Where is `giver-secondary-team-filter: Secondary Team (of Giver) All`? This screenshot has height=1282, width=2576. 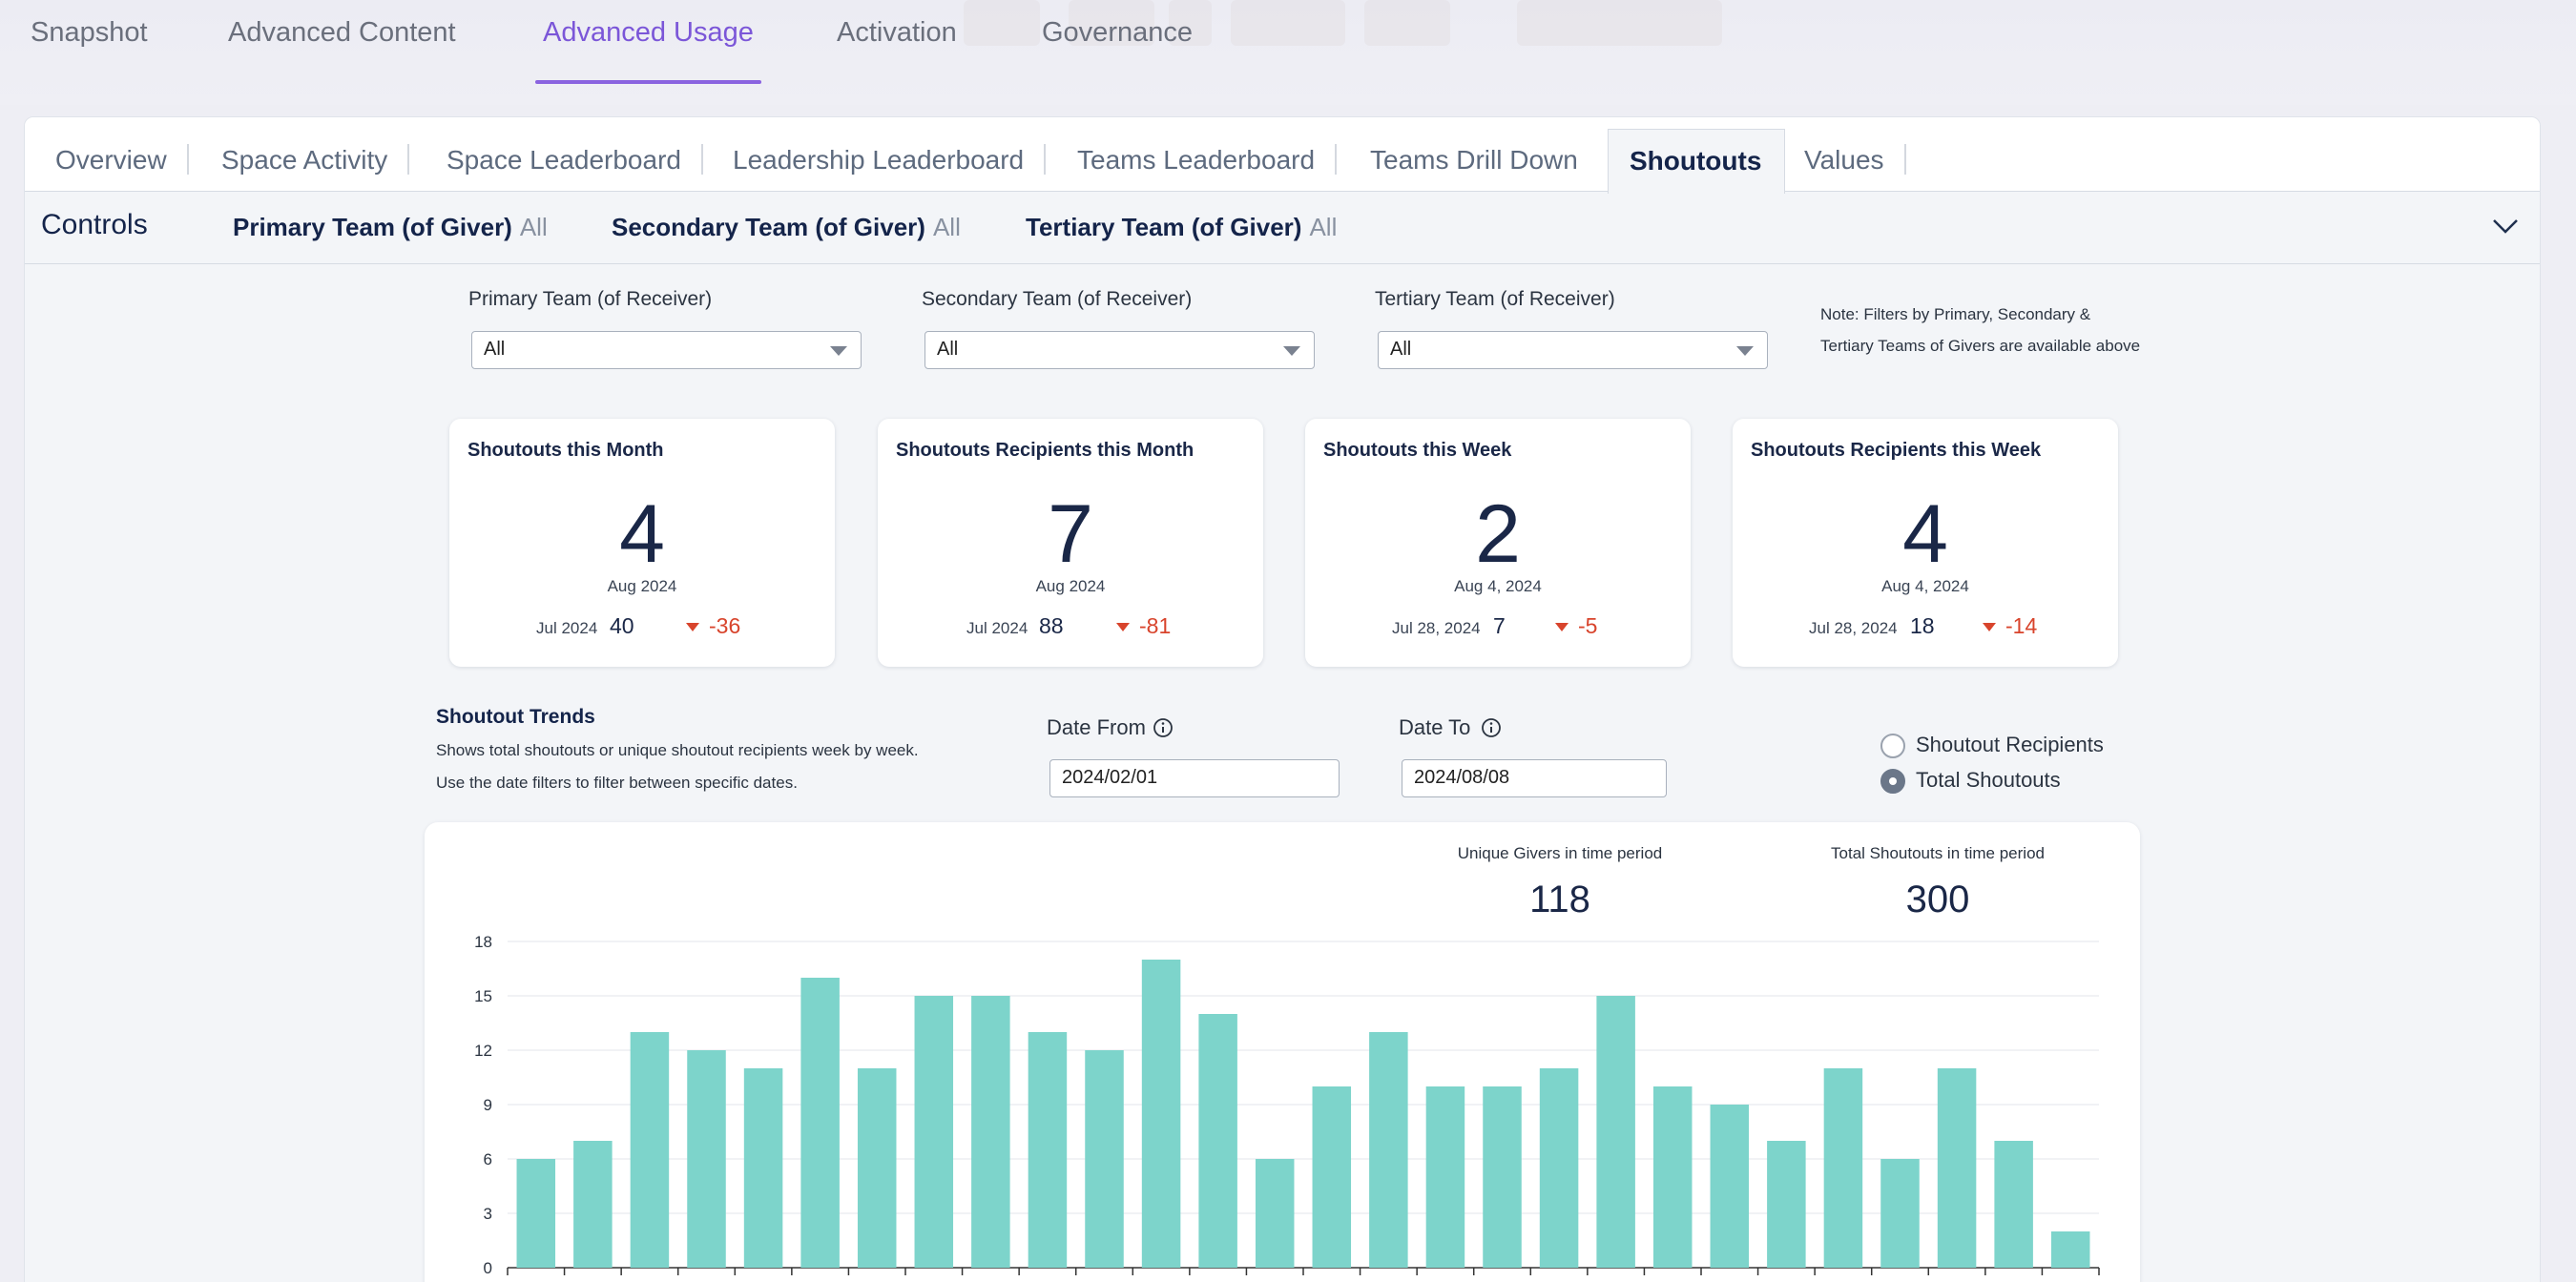
giver-secondary-team-filter: Secondary Team (of Giver) All is located at coordinates (786, 228).